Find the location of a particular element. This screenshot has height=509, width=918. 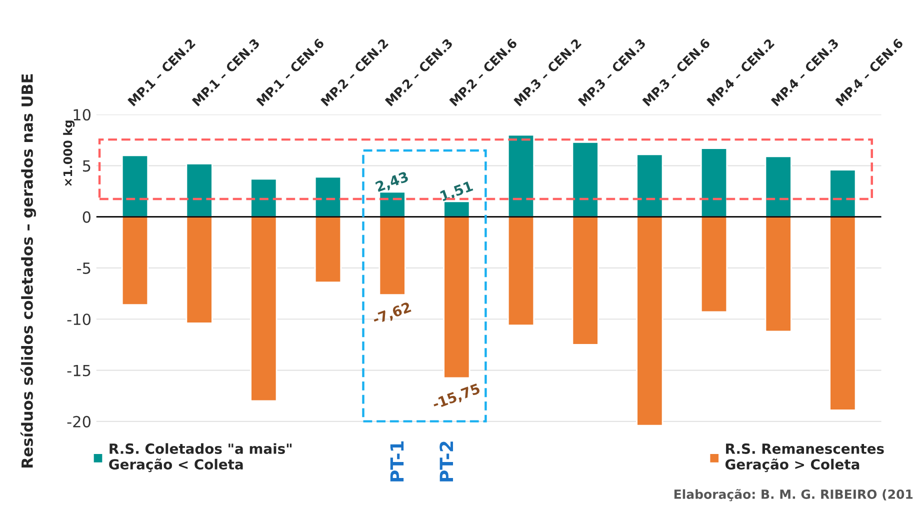

y-tick-label: -15 is located at coordinates (78, 370).